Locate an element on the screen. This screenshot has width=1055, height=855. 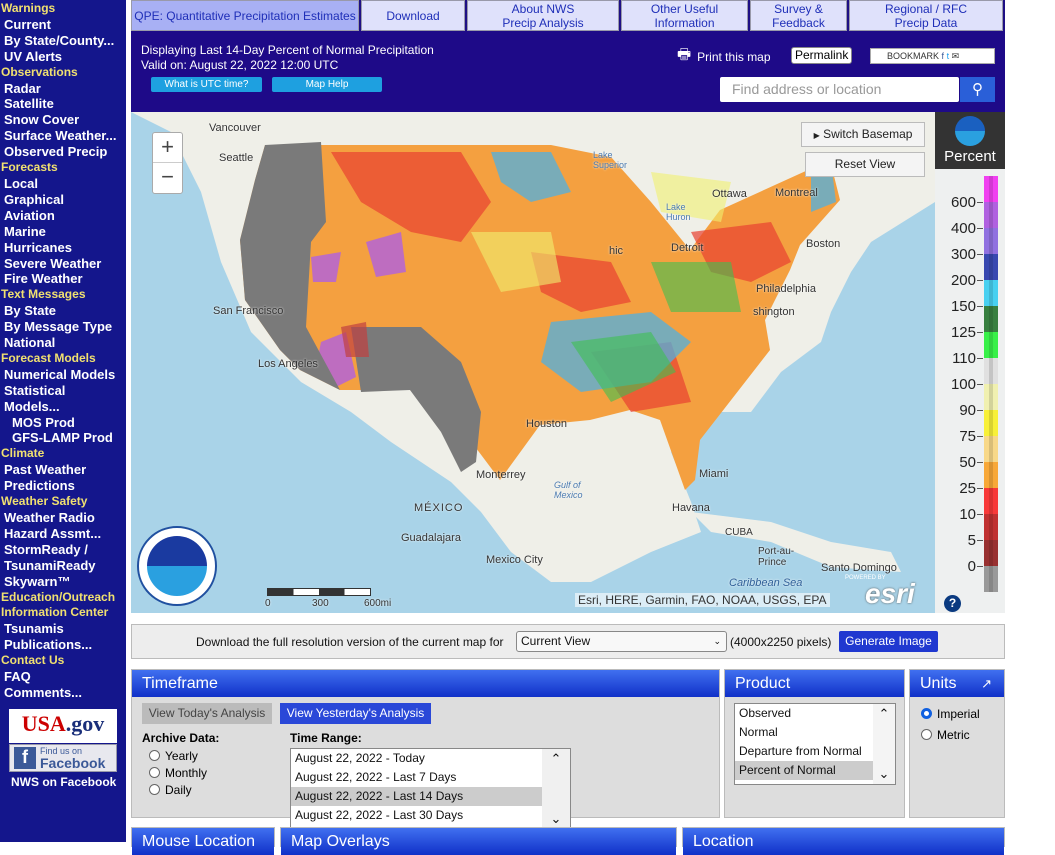
sidebar-section-header: Warnings is located at coordinates (28, 8).